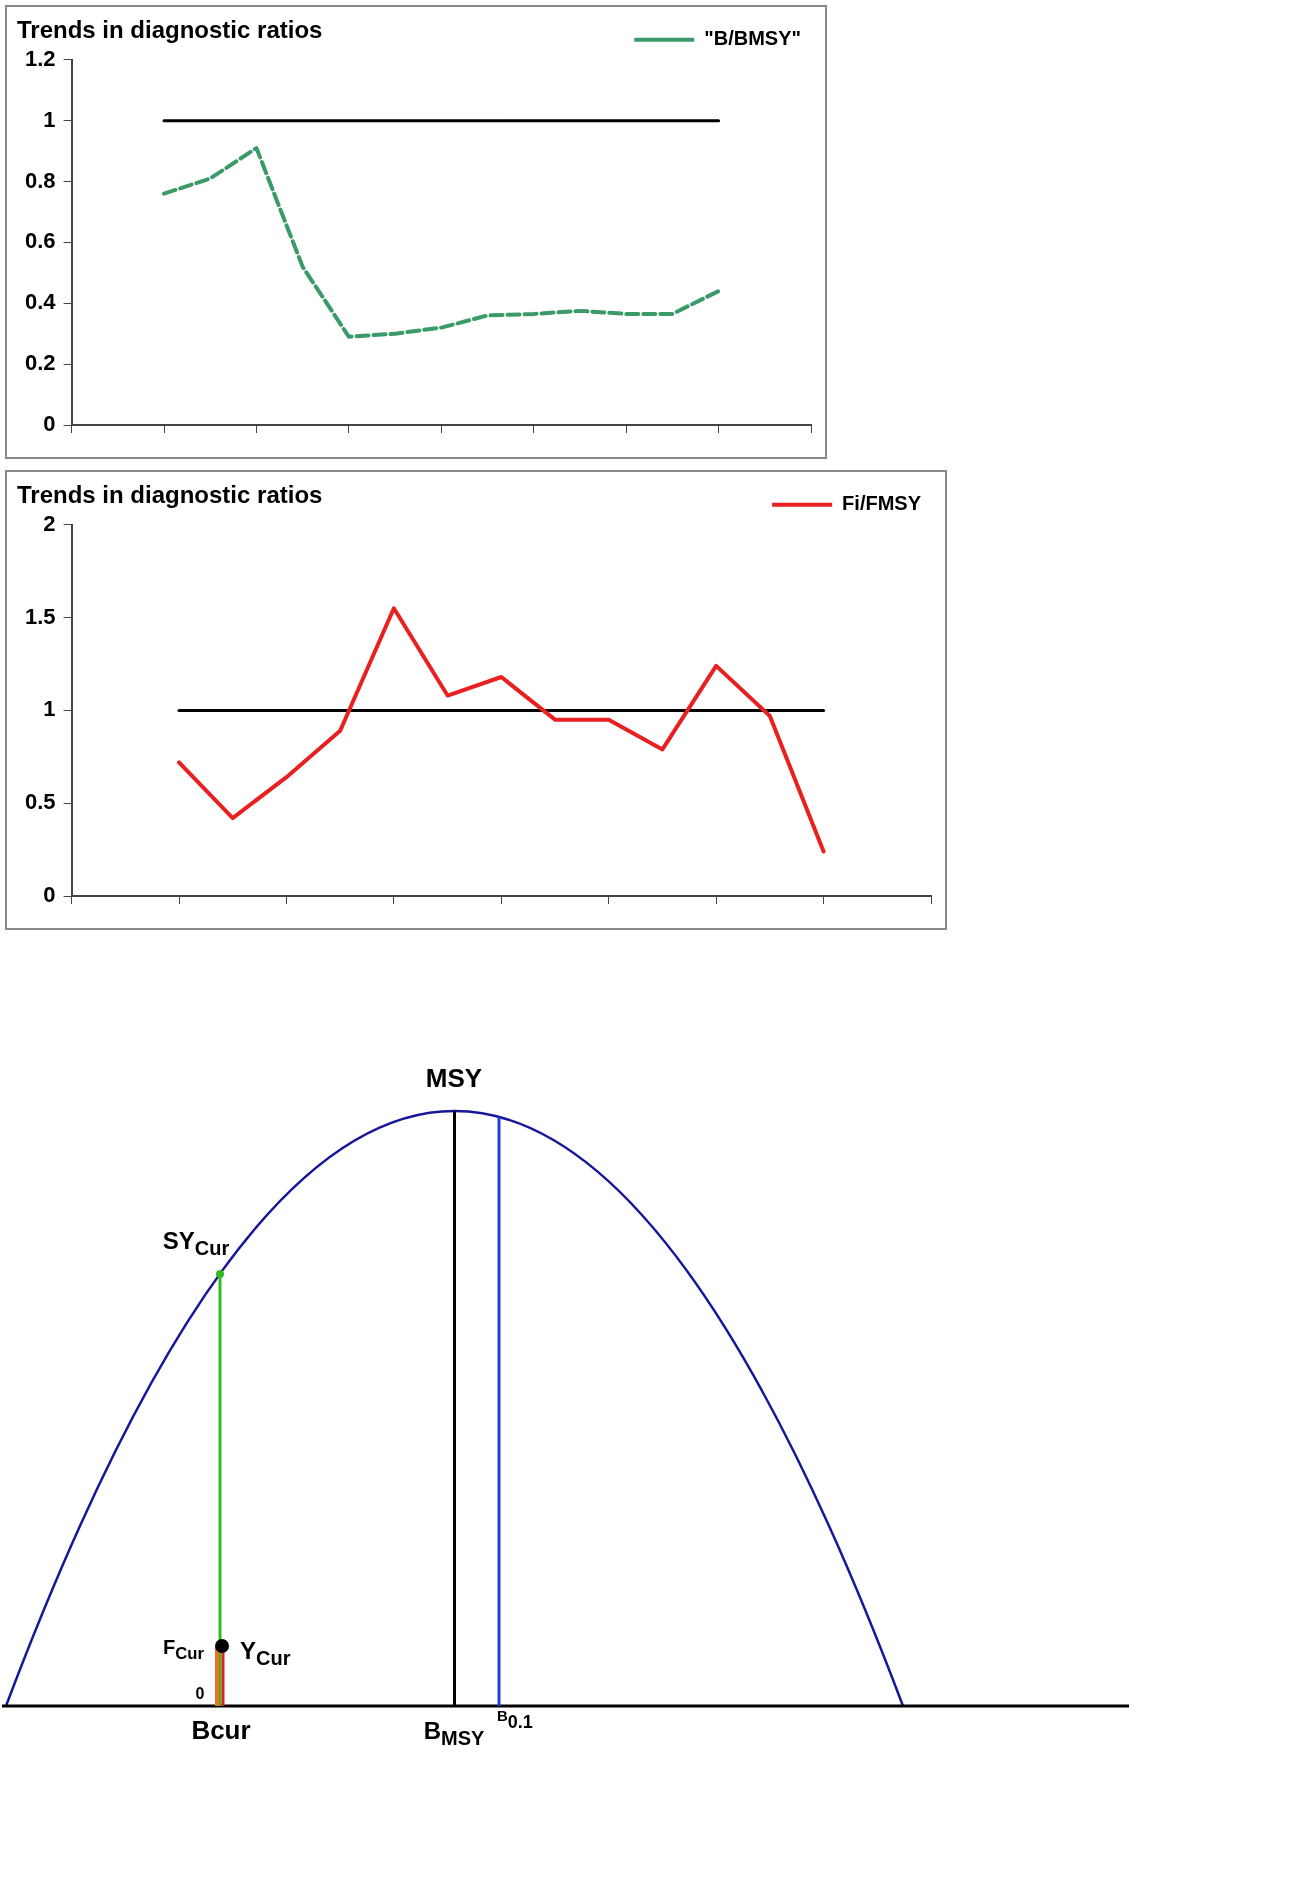 The image size is (1306, 1888). I want to click on text: Y$_{Cur}$, so click(265, 1653).